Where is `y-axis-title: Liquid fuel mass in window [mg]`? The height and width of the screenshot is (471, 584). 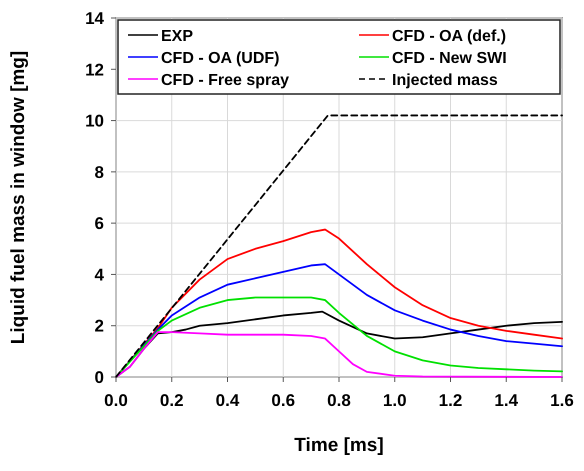
y-axis-title: Liquid fuel mass in window [mg] is located at coordinates (18, 197).